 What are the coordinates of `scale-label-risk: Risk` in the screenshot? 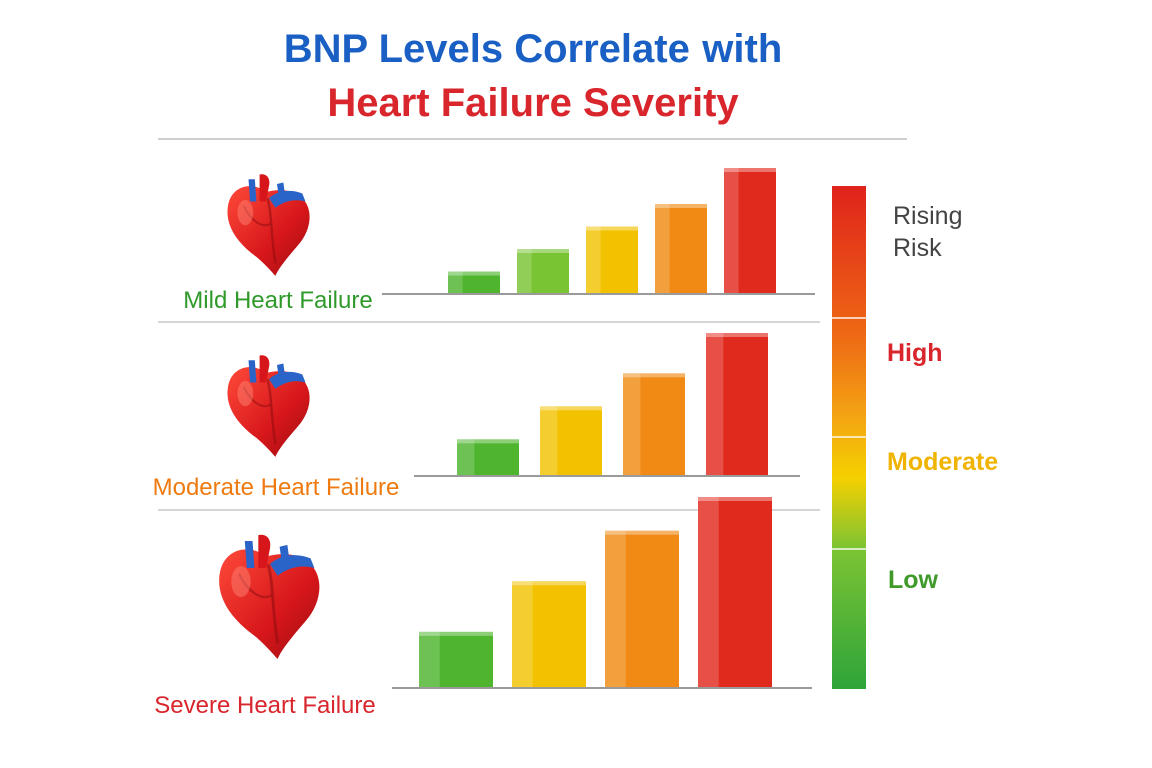 It's located at (917, 248).